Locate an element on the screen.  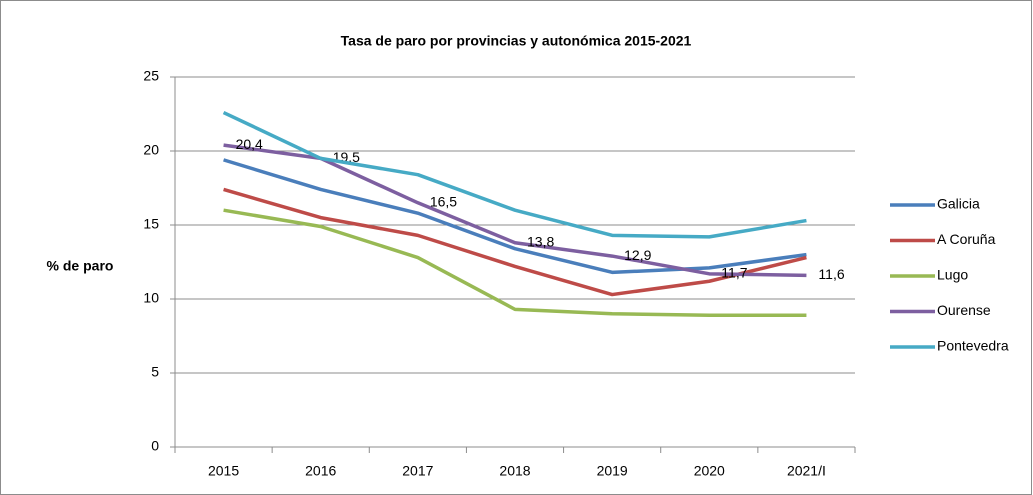
y-tick-label: 20 is located at coordinates (151, 150).